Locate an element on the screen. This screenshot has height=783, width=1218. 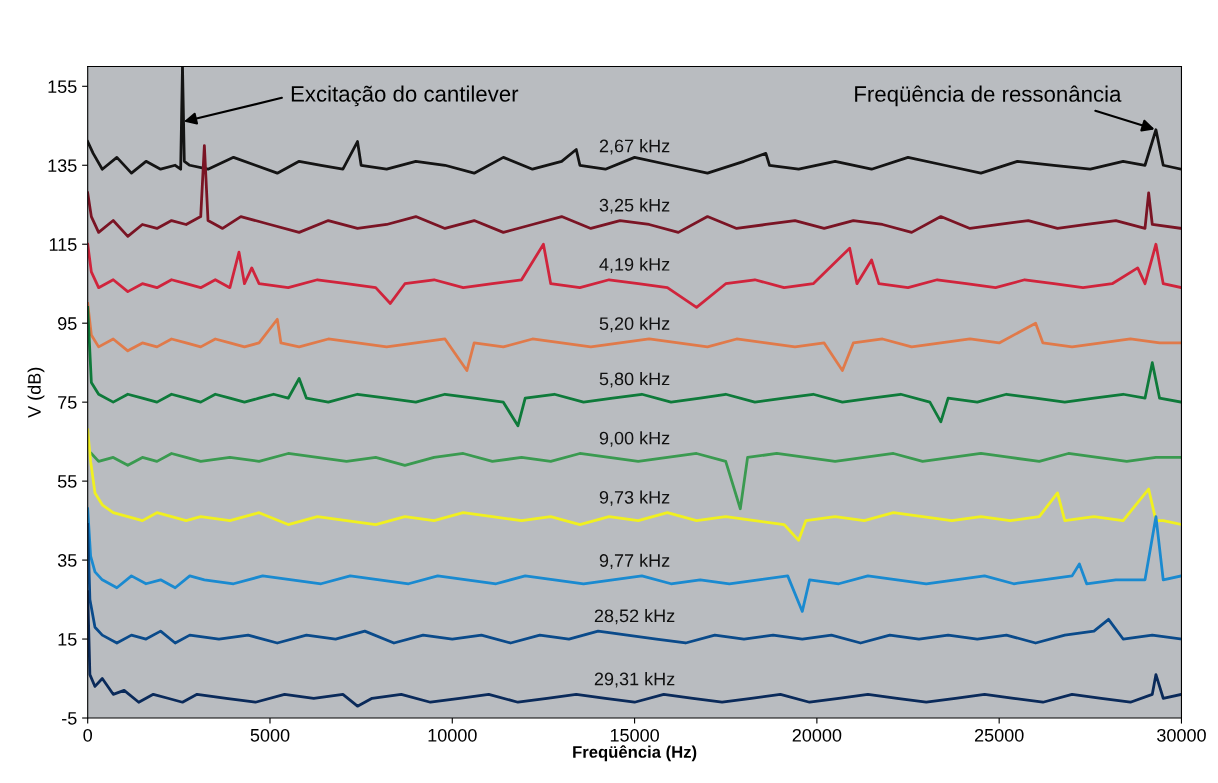
series-label: 4,19 kHz is located at coordinates (634, 265).